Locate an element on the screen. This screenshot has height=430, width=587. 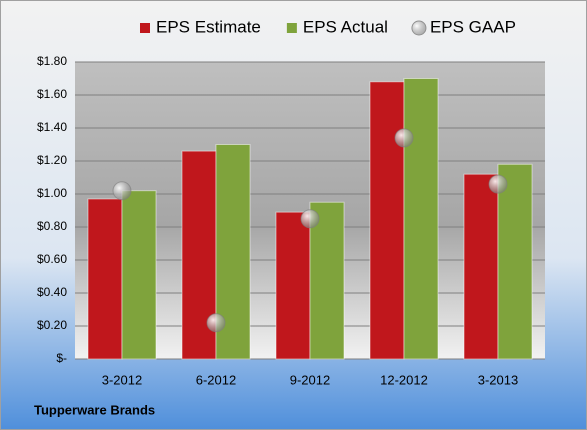
y-tick-label: $1.80 is located at coordinates (52, 61).